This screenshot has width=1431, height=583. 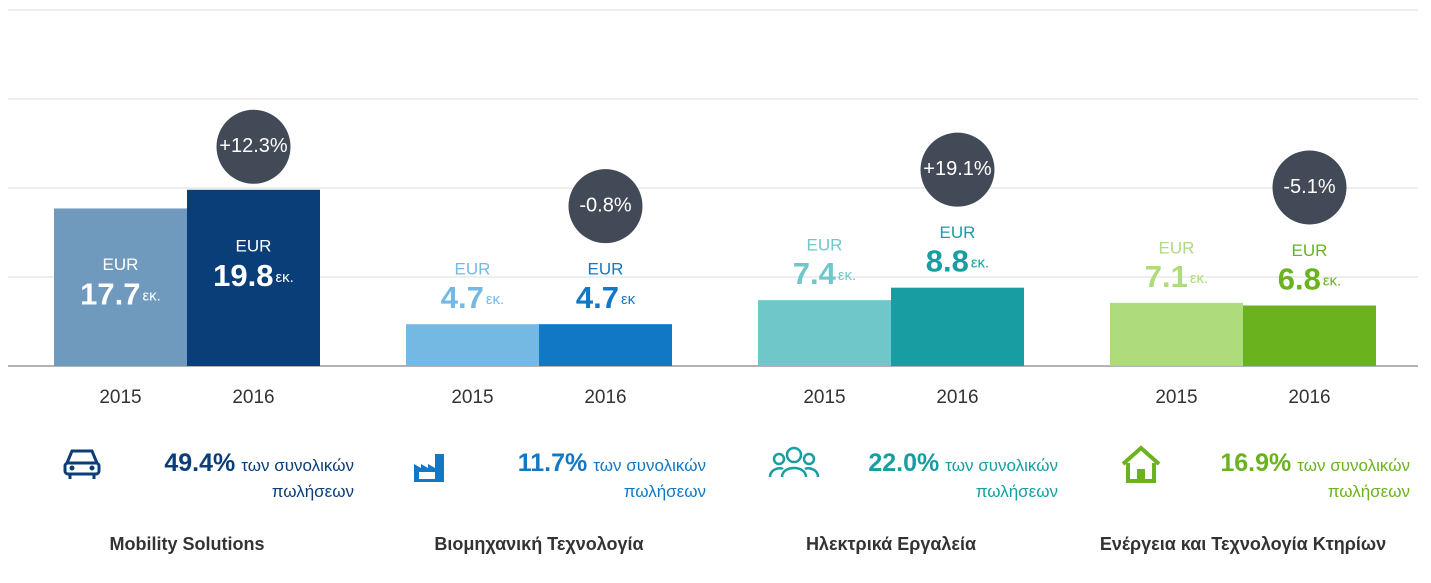 I want to click on share-line: 22.0% των συνολικών, so click(x=908, y=464).